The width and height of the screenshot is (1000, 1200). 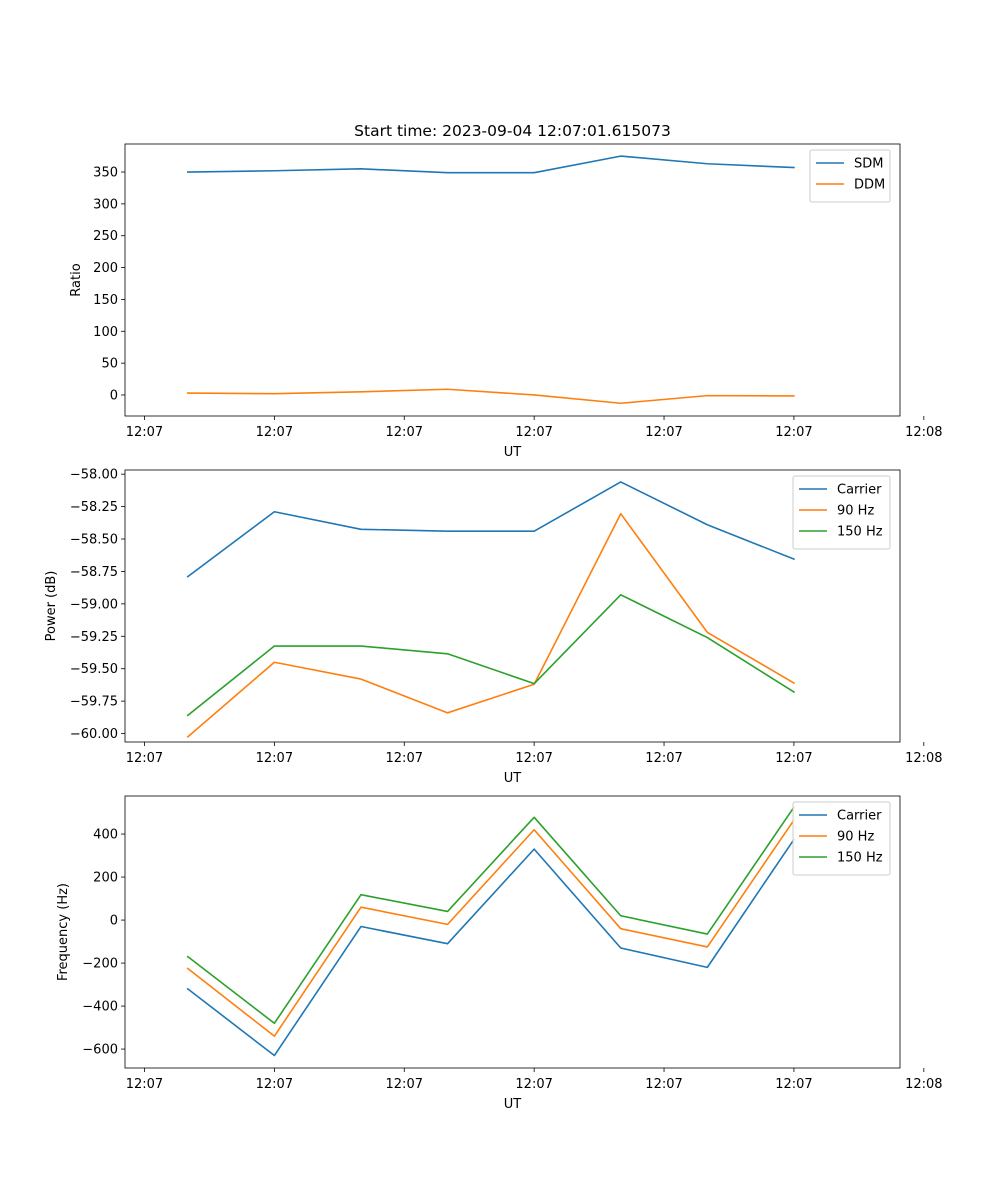 I want to click on y-tick-label: −59.00, so click(x=94, y=604).